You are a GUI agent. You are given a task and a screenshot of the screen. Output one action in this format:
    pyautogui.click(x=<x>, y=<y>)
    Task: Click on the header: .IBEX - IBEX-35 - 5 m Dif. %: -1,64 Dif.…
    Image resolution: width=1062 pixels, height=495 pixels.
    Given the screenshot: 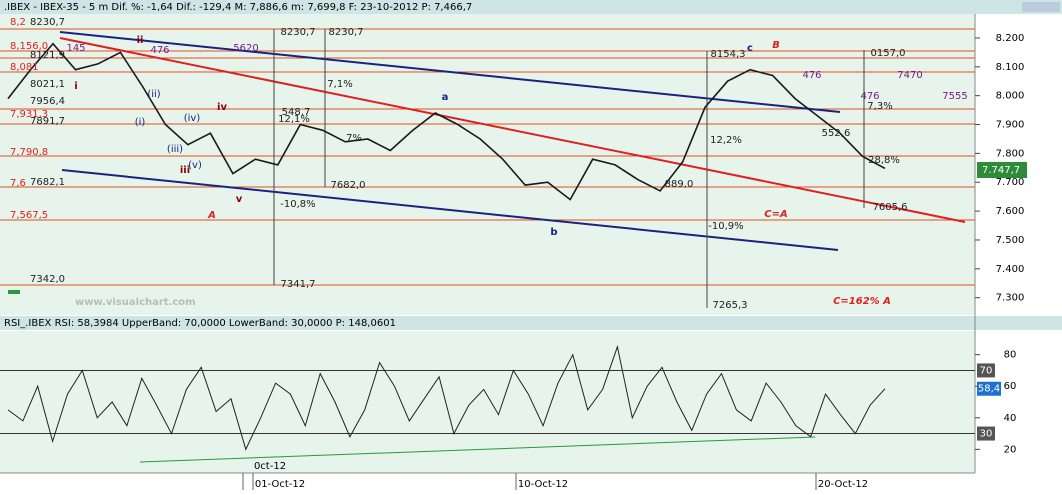 What is the action you would take?
    pyautogui.click(x=238, y=7)
    